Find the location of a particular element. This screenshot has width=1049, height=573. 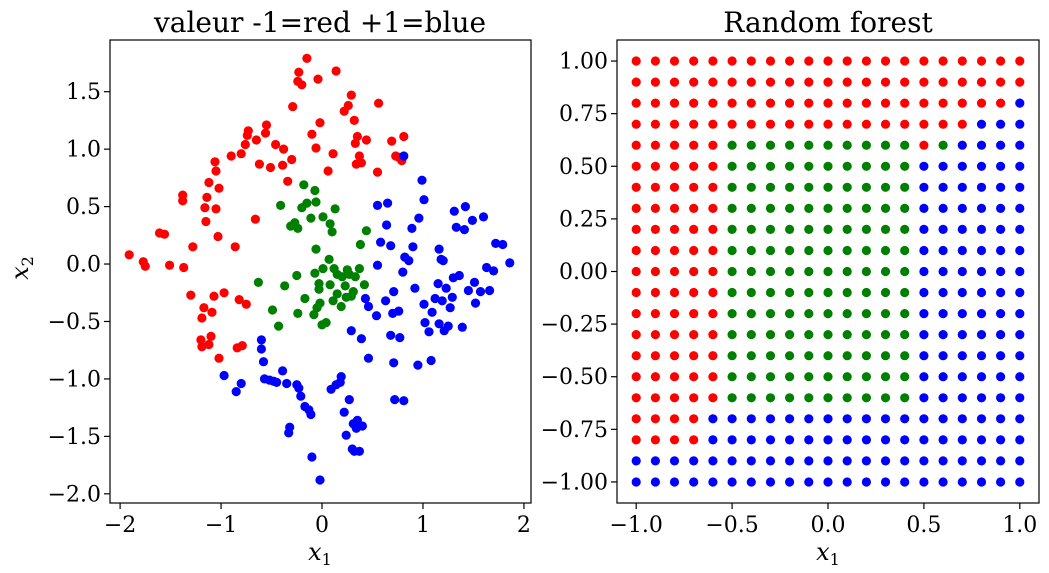

x-tick-label: 0.0 is located at coordinates (828, 525).